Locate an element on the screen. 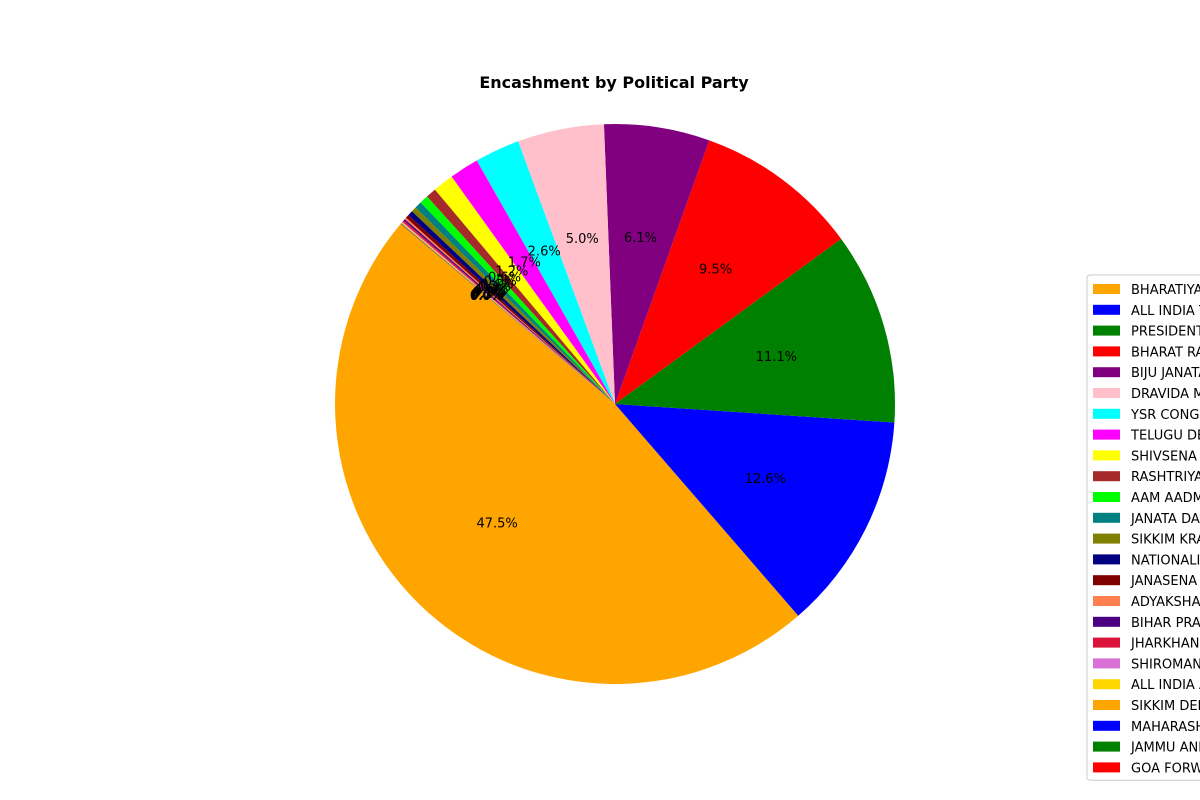  slice-percent-label: 1.7% is located at coordinates (524, 263).